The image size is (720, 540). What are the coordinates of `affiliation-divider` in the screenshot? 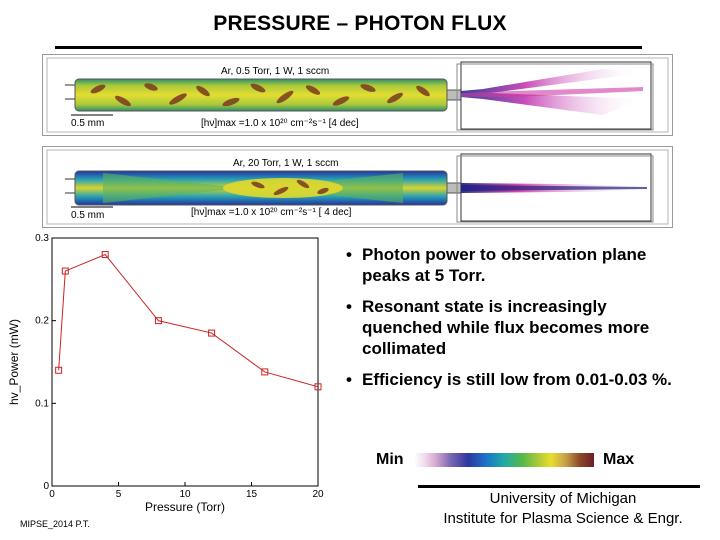 It's located at (559, 486).